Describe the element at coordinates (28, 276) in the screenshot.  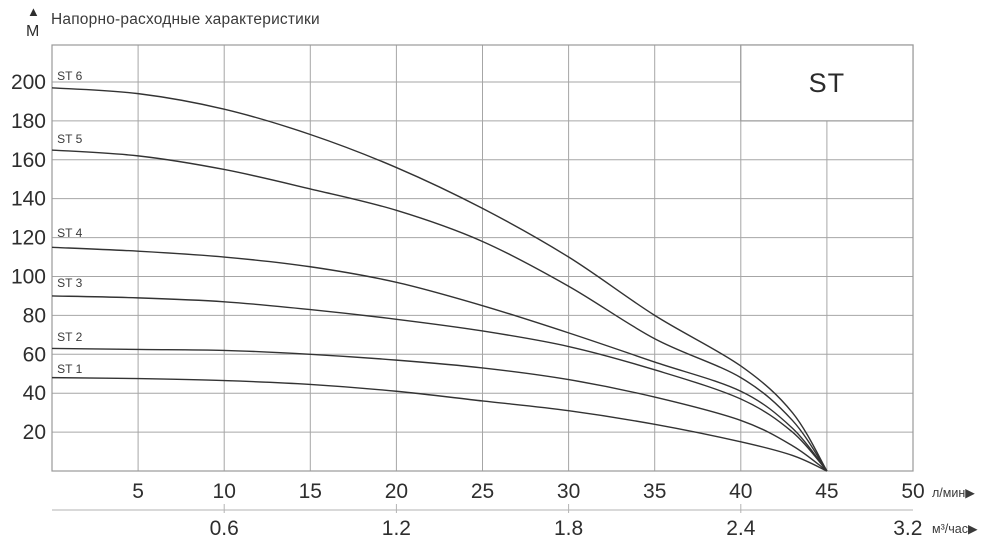
I see `y-tick-label: 100` at that location.